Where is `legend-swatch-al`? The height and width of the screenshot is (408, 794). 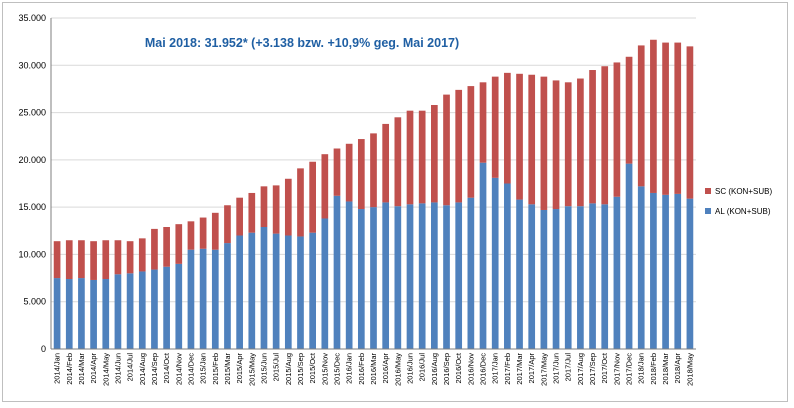
legend-swatch-al is located at coordinates (708, 211).